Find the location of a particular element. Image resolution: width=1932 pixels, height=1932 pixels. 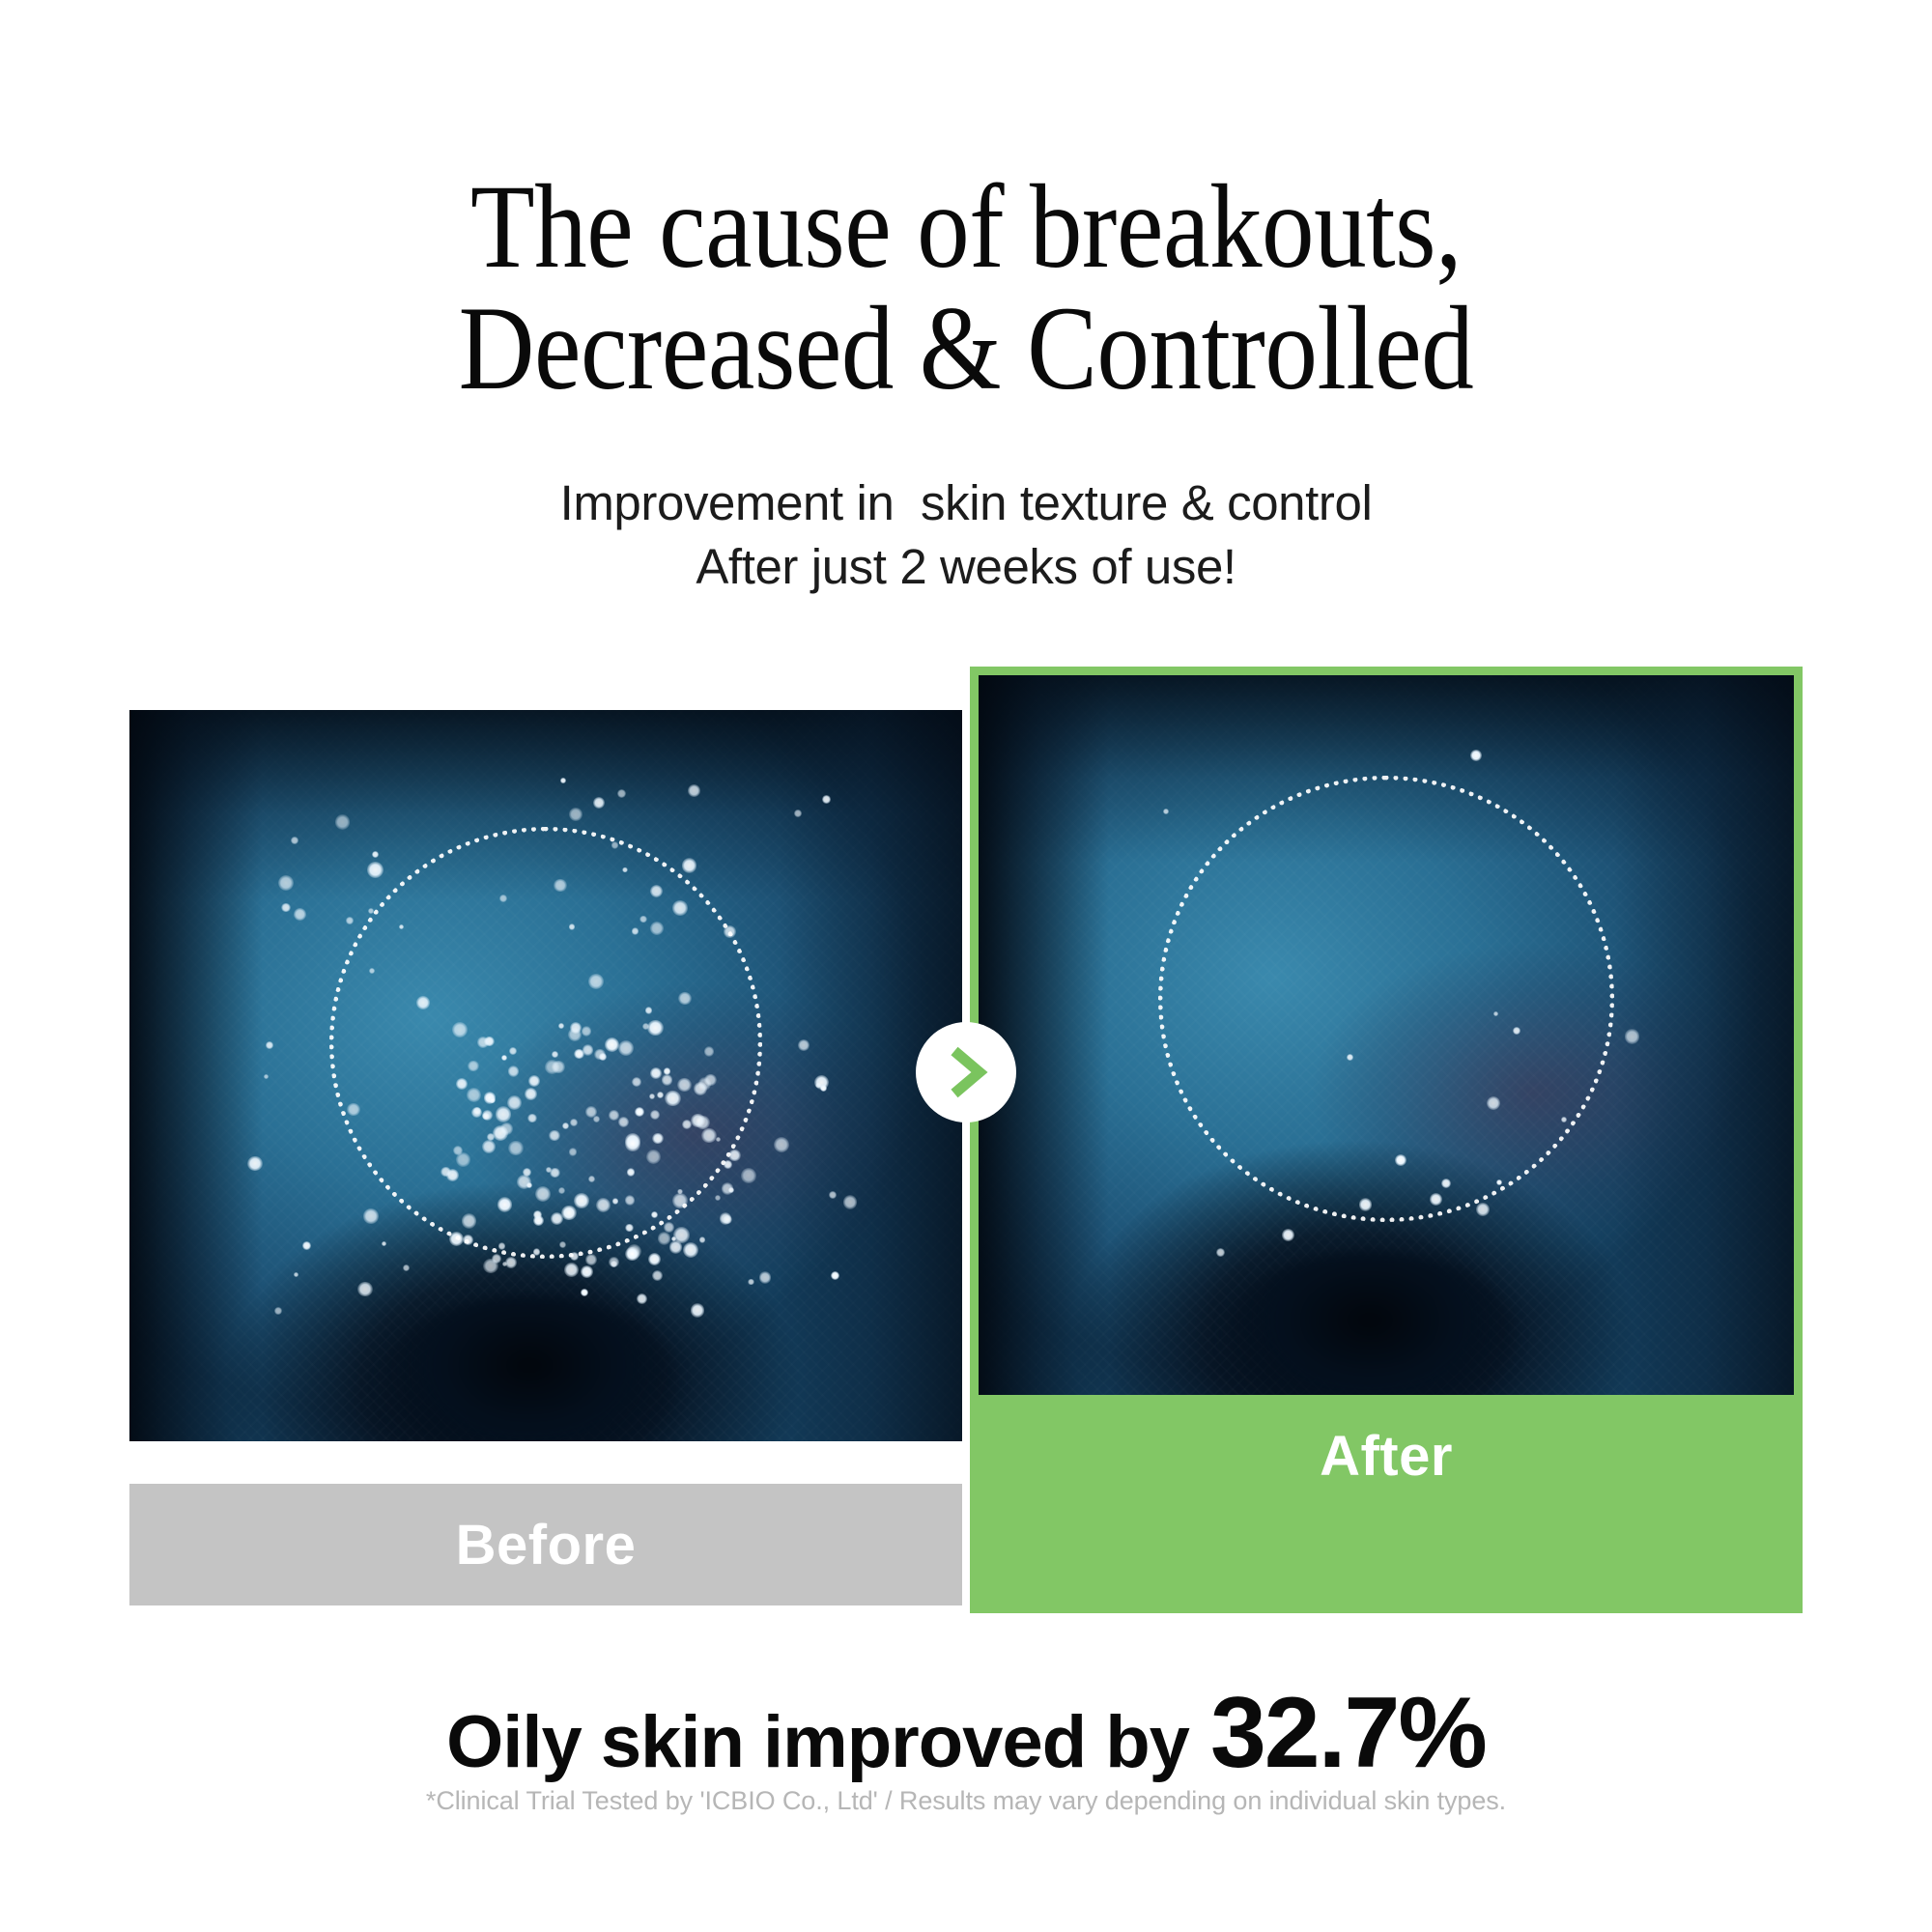

before-label: Before is located at coordinates (546, 1545).